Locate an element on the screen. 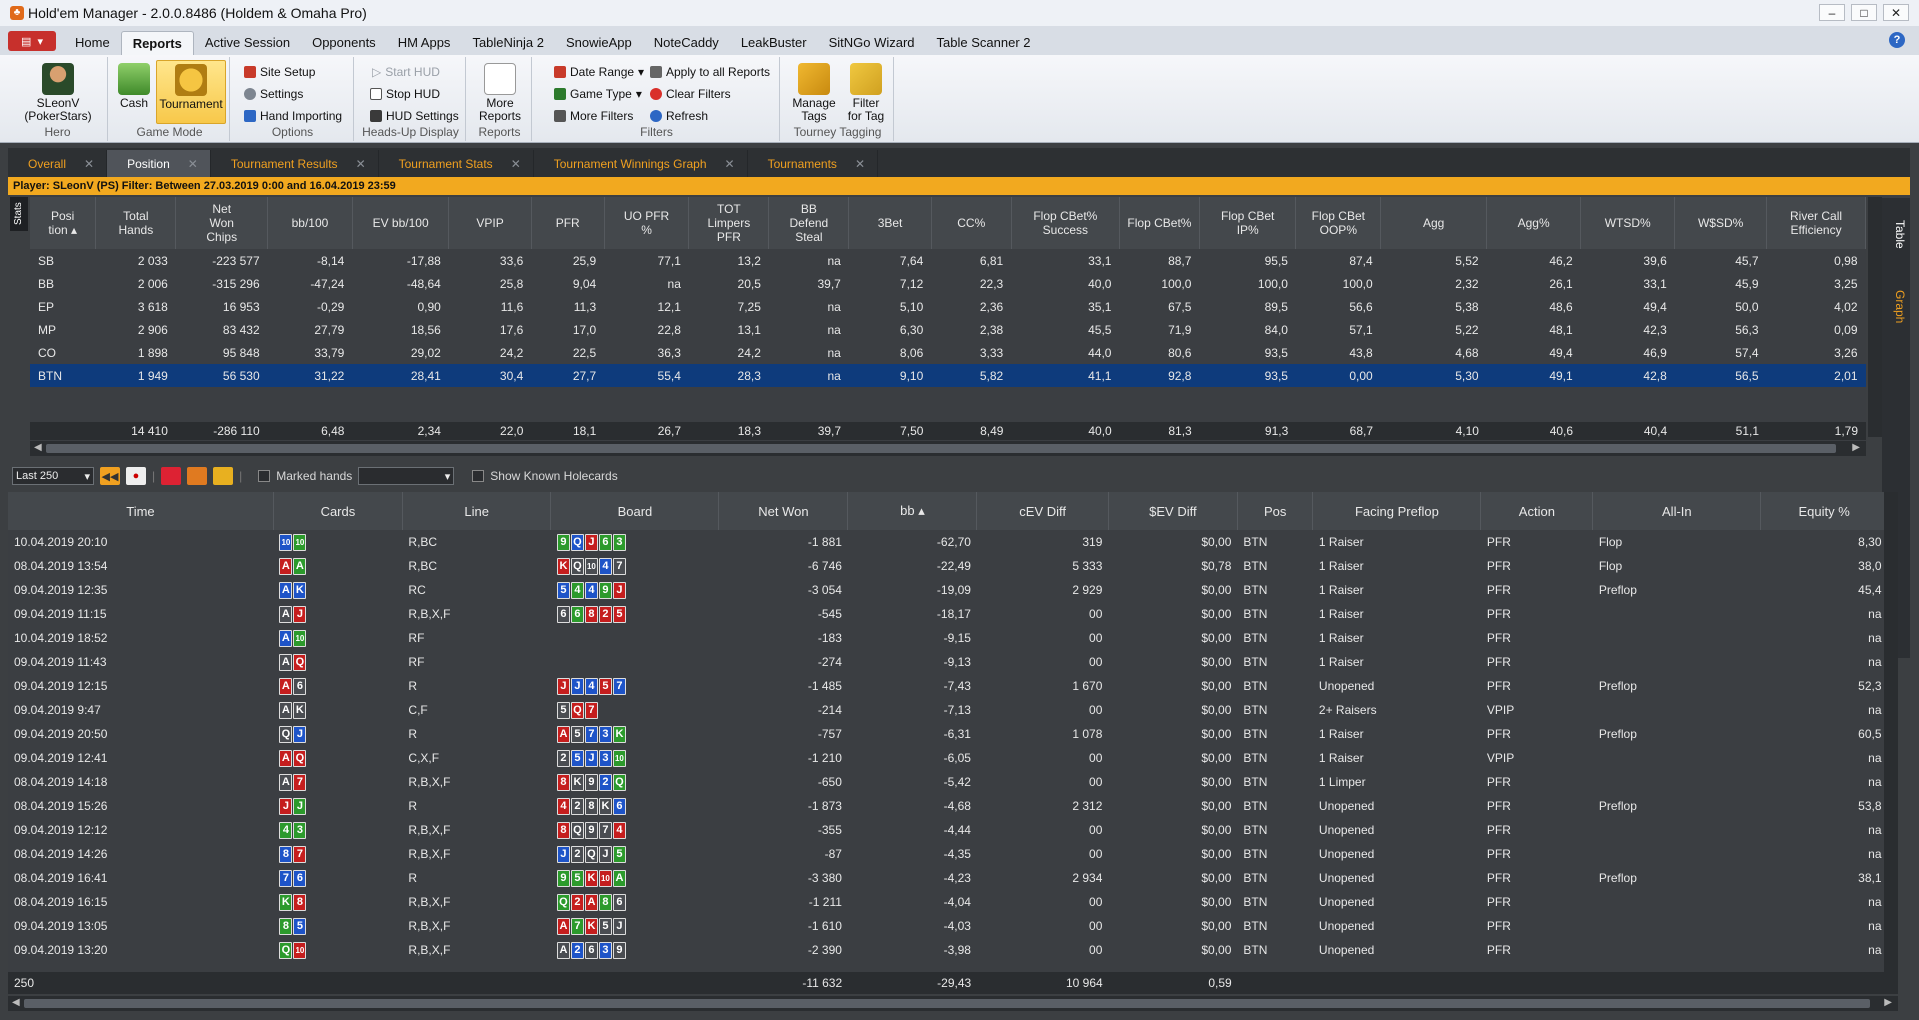 The image size is (1919, 1020). hands-column-header-facing-preflop: Facing Preflop is located at coordinates (1397, 511).